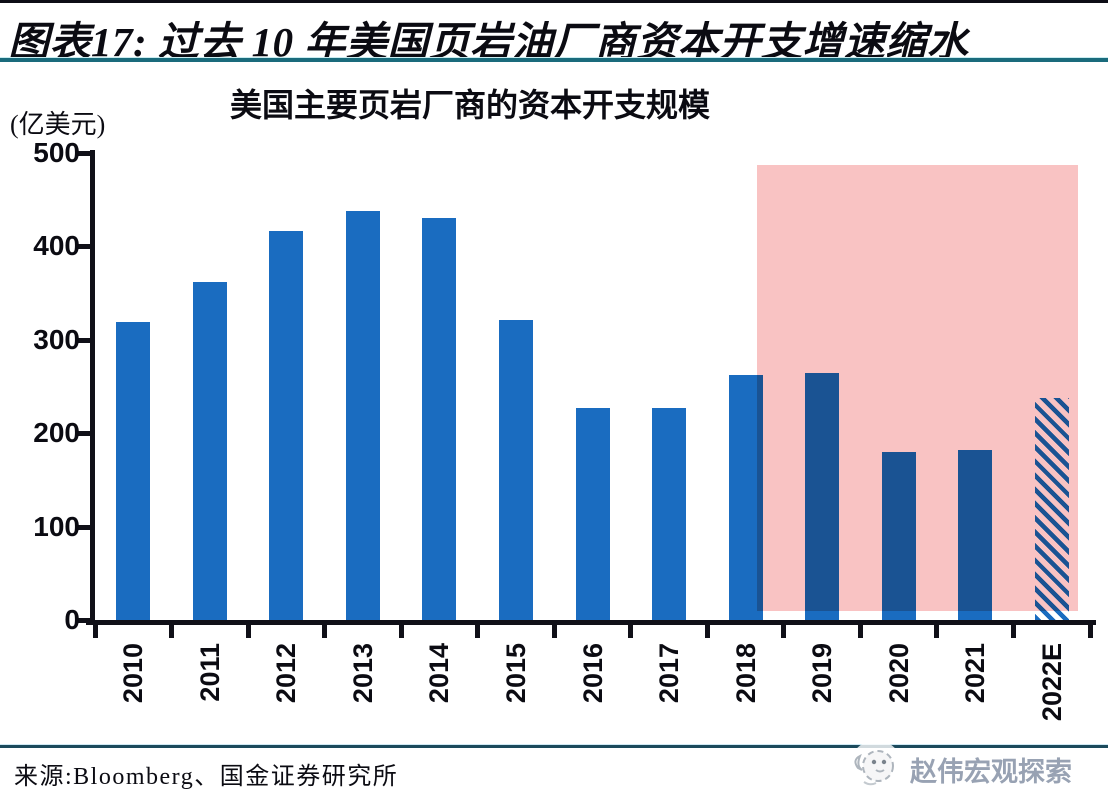  Describe the element at coordinates (554, 1) in the screenshot. I see `top-border-rule` at that location.